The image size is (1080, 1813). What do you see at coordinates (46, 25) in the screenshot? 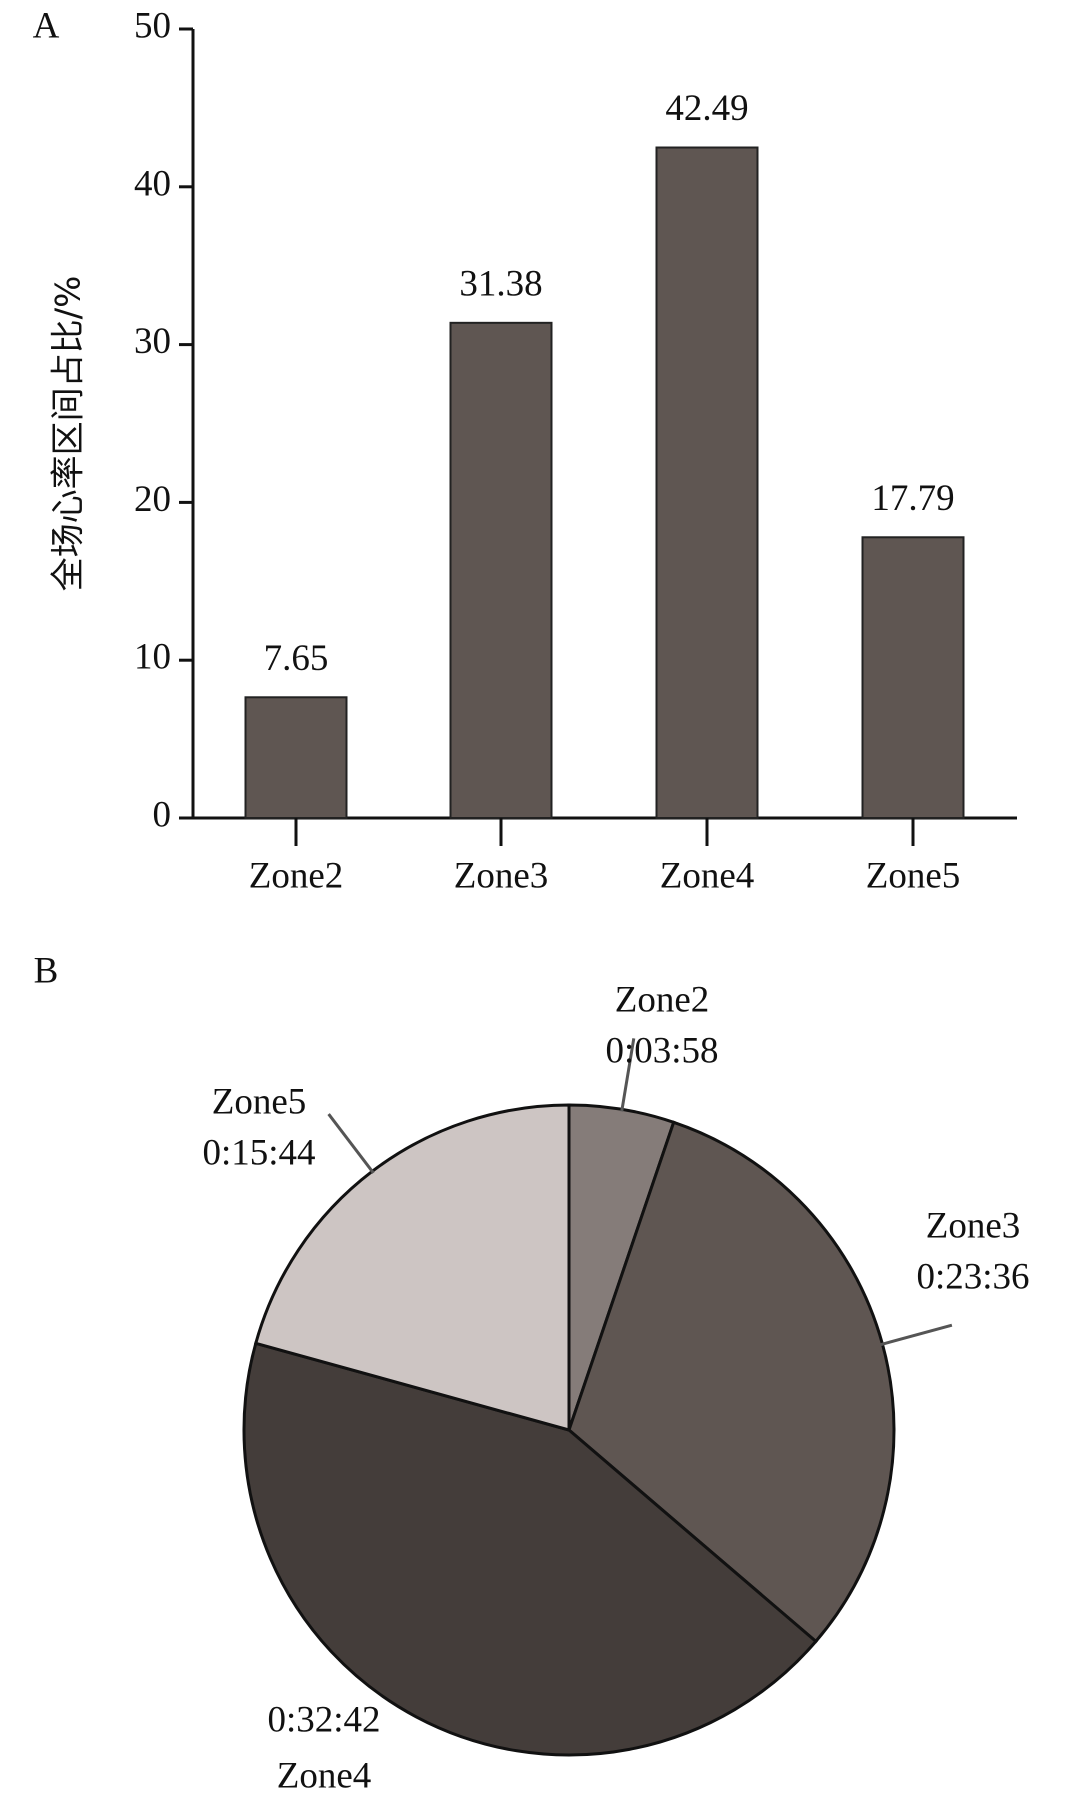
I see `panel-label: A` at bounding box center [46, 25].